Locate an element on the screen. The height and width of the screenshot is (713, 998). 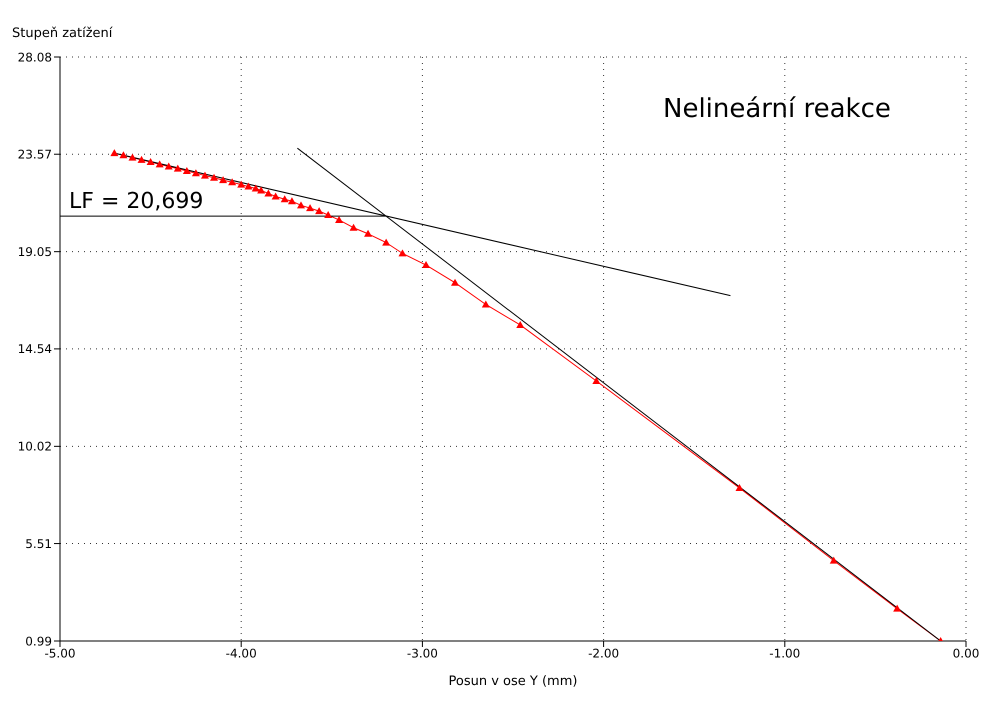
annotation: LF = 20,699 is located at coordinates (136, 201).